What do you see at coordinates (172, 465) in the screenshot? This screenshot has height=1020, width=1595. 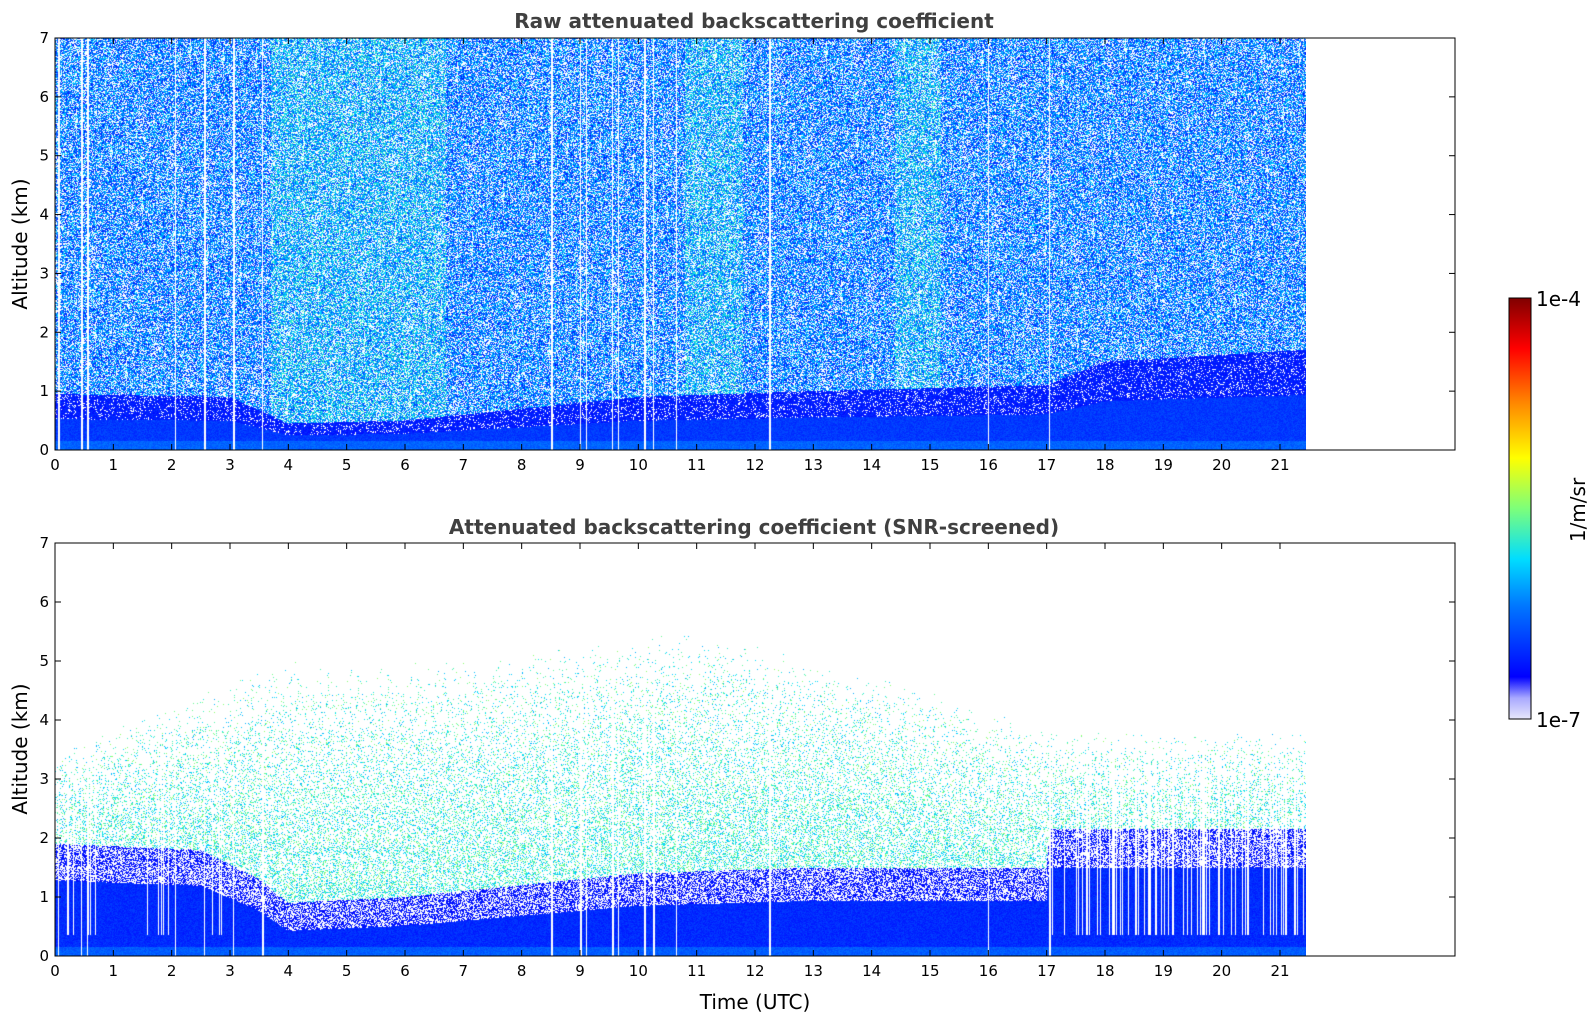 I see `panel-raw-x-tick-label: 2` at bounding box center [172, 465].